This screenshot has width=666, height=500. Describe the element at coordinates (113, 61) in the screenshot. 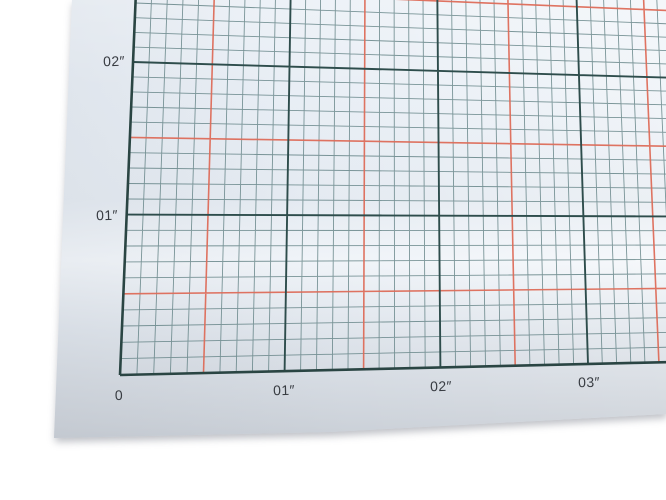

I see `y-axis-label-2inch: 02″` at that location.